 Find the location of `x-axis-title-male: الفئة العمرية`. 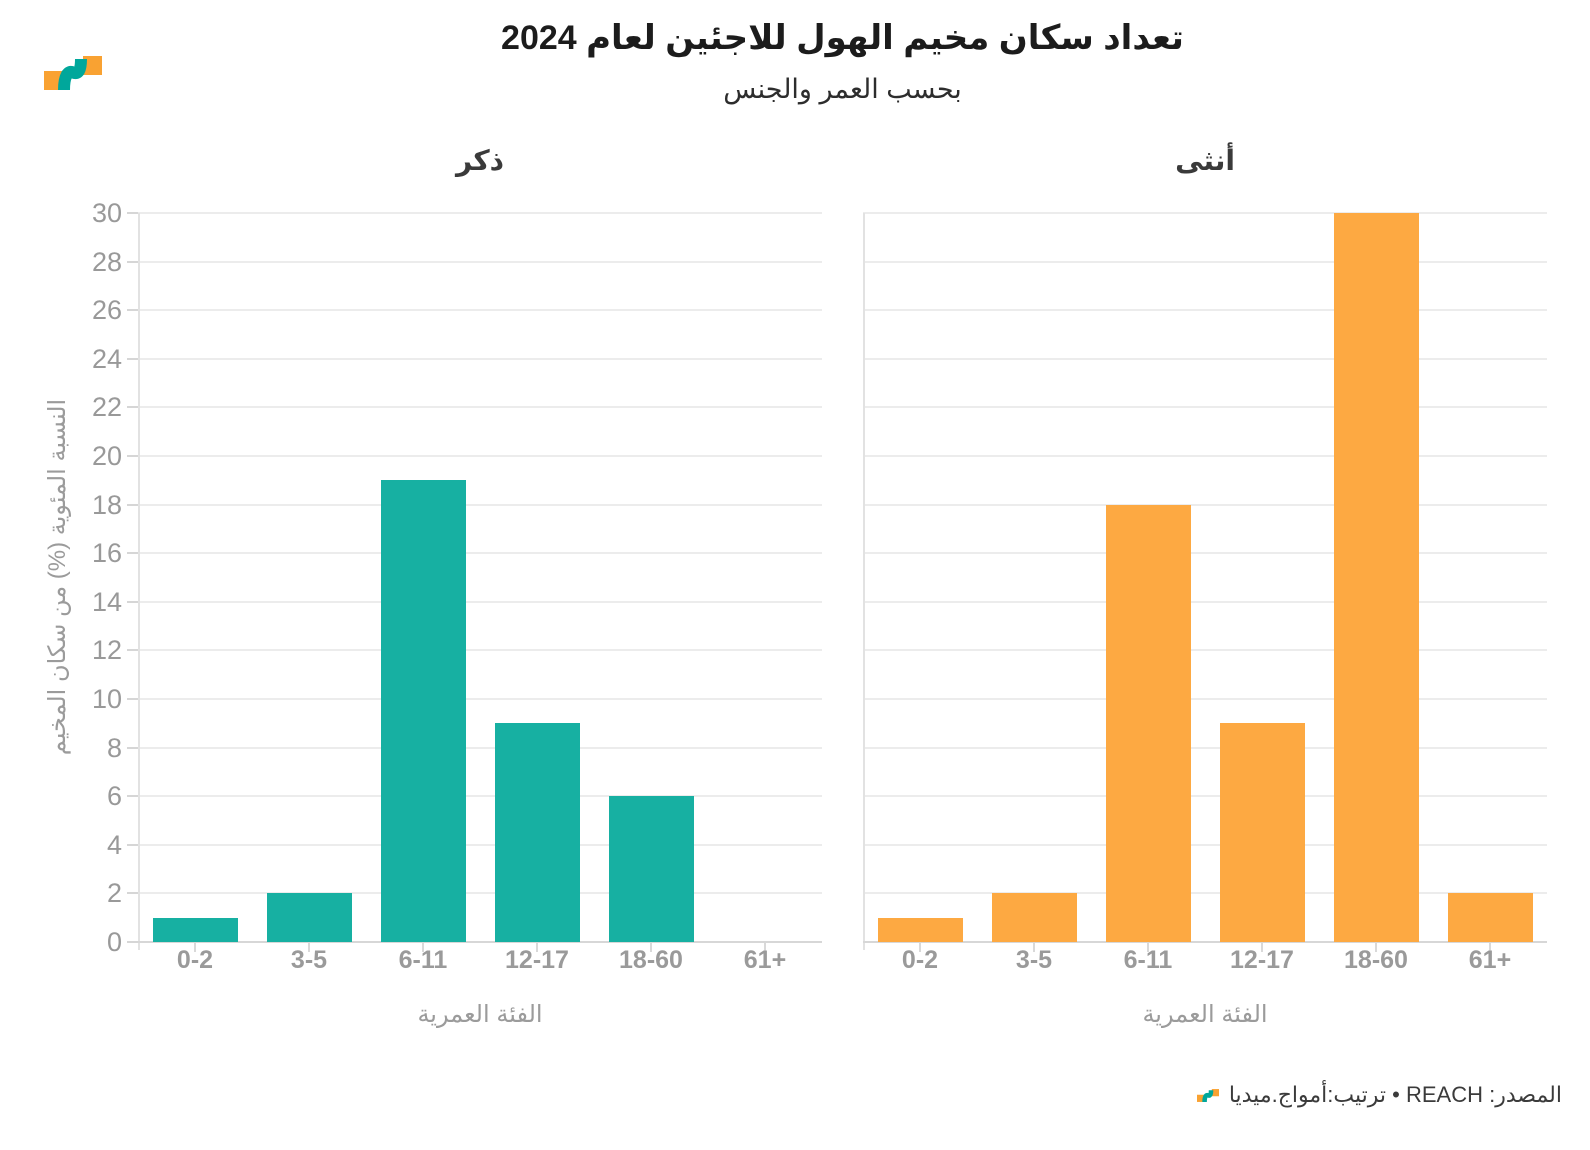

x-axis-title-male: الفئة العمرية is located at coordinates (480, 1014).